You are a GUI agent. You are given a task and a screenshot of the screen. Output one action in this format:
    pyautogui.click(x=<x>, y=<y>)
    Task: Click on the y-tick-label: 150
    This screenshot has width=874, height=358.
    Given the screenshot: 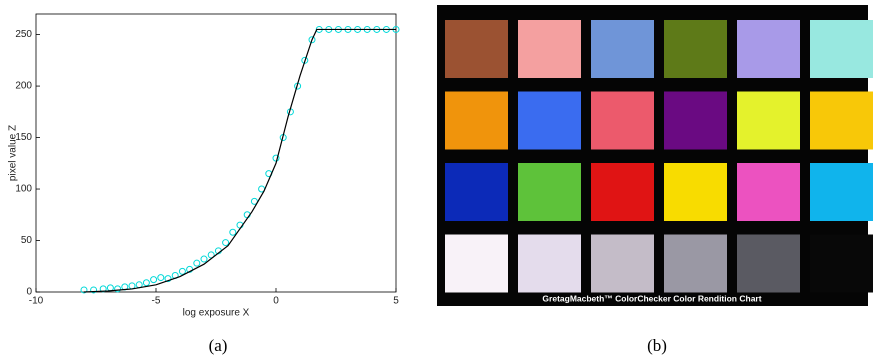 What is the action you would take?
    pyautogui.click(x=23, y=137)
    